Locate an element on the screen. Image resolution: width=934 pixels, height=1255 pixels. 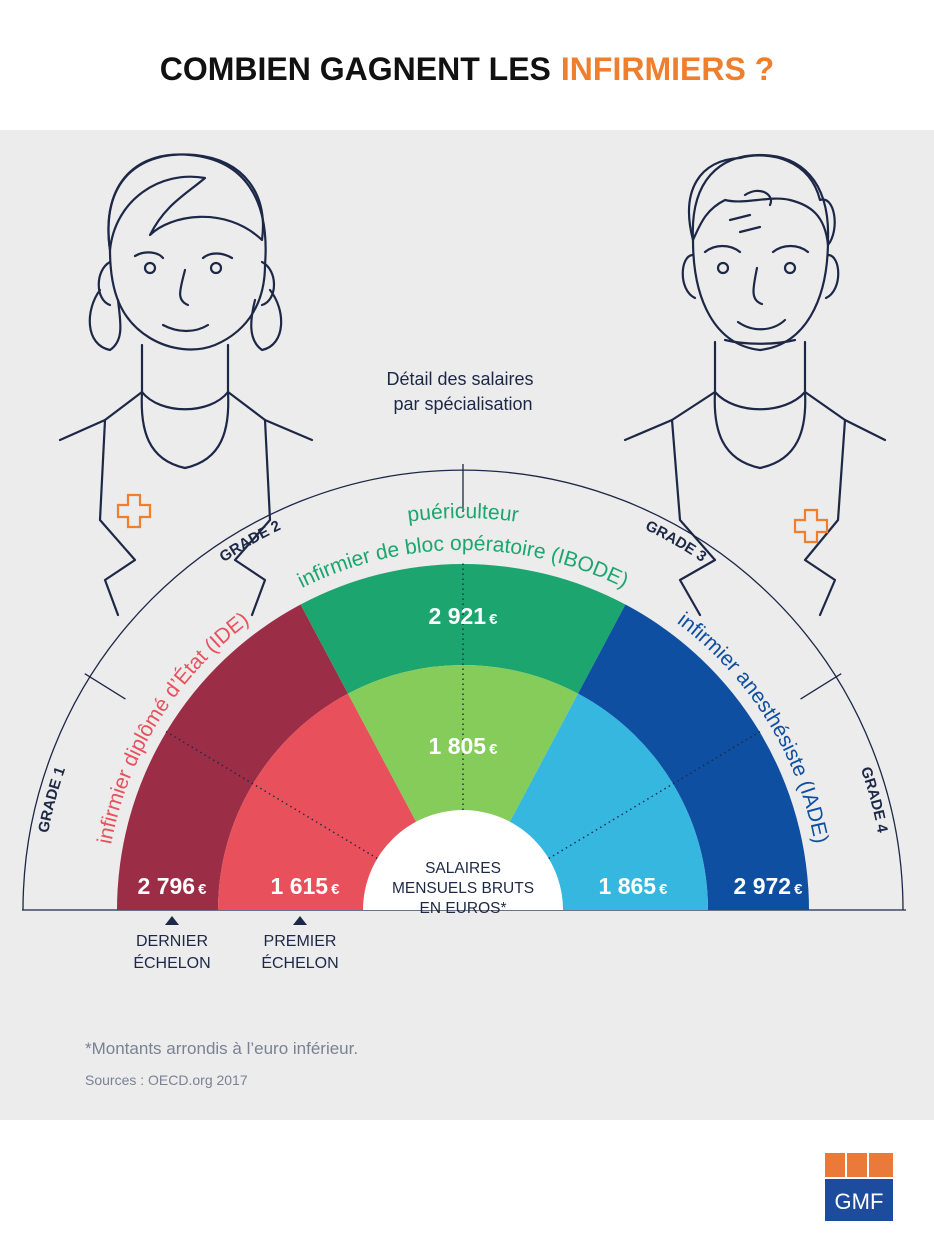
center-label: SALAIRES is located at coordinates (463, 868).